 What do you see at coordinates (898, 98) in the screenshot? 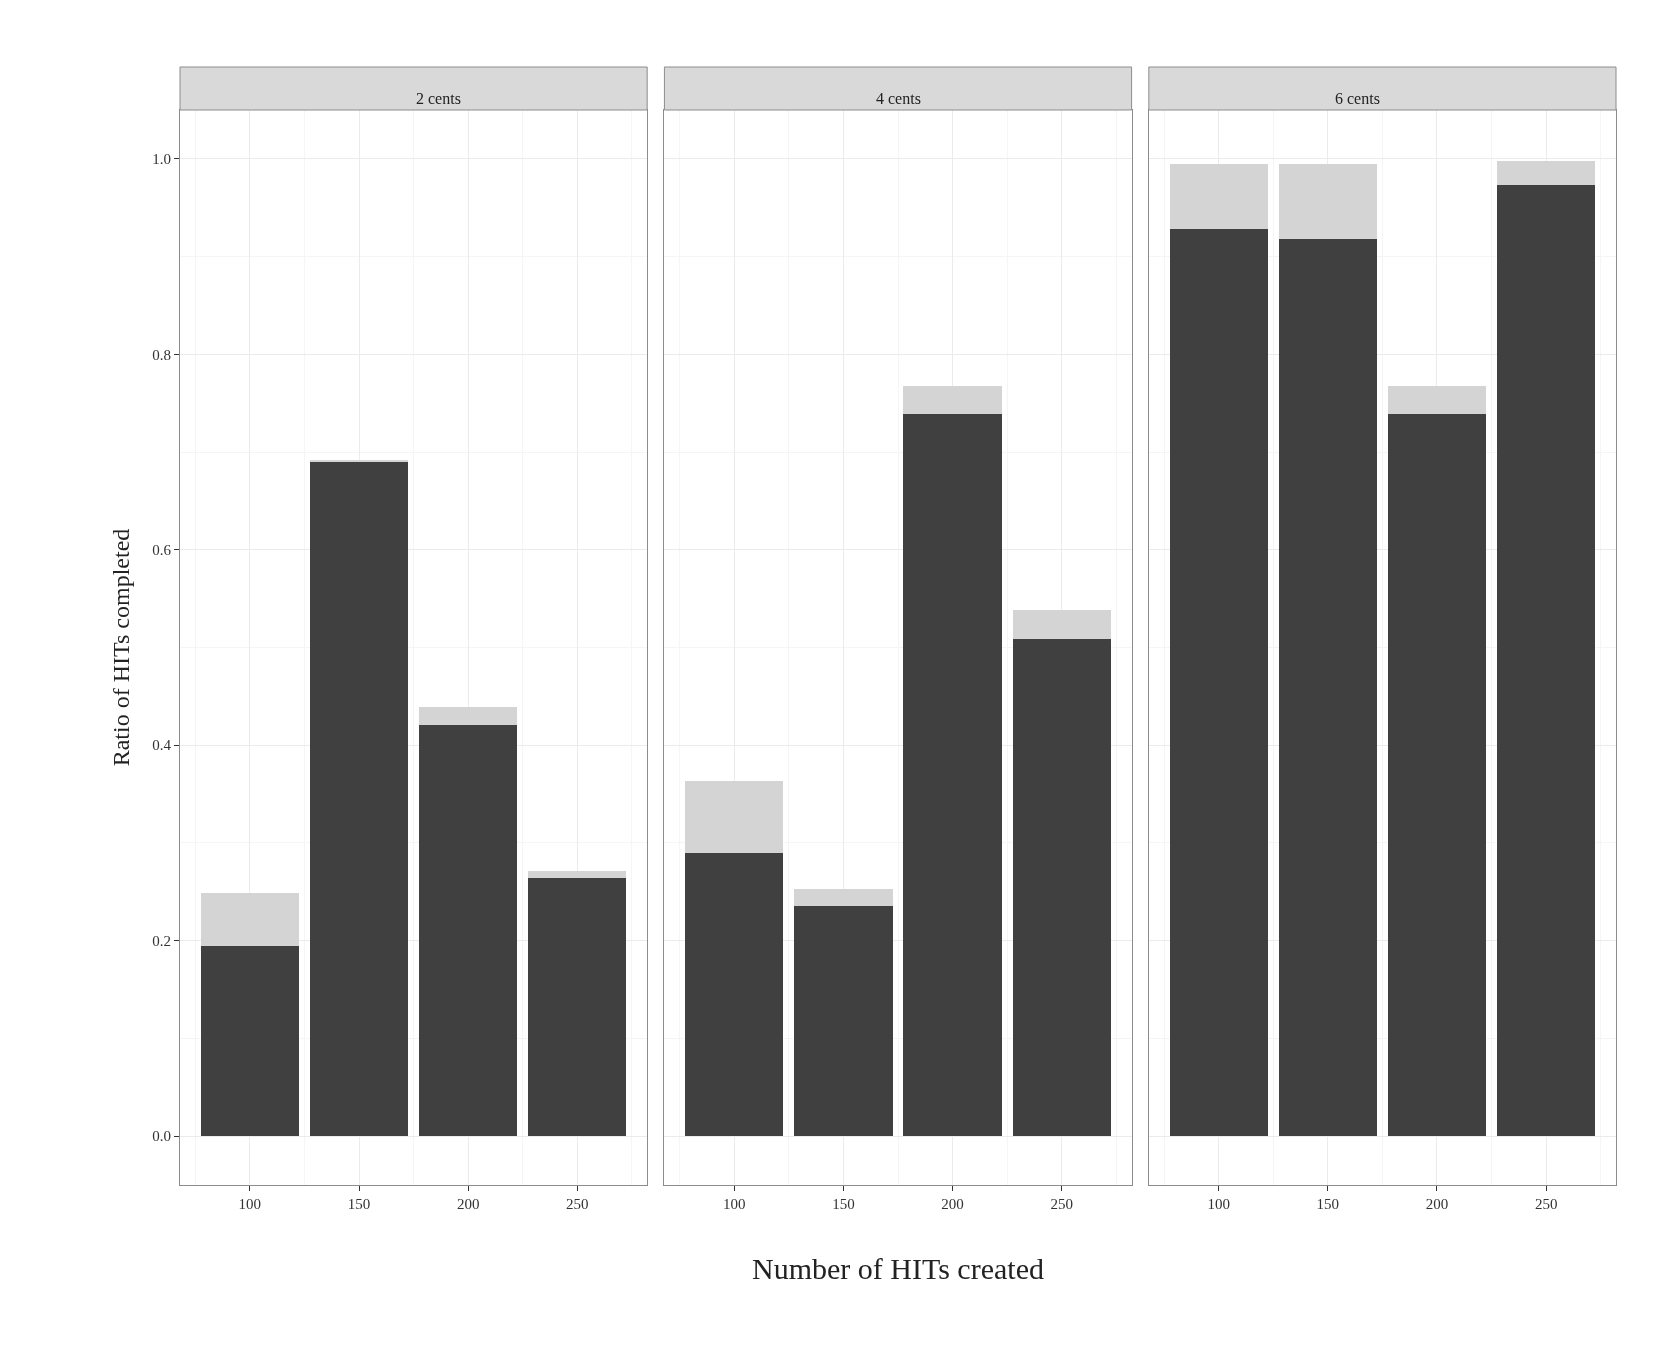
I see `chart-title: 4 cents` at bounding box center [898, 98].